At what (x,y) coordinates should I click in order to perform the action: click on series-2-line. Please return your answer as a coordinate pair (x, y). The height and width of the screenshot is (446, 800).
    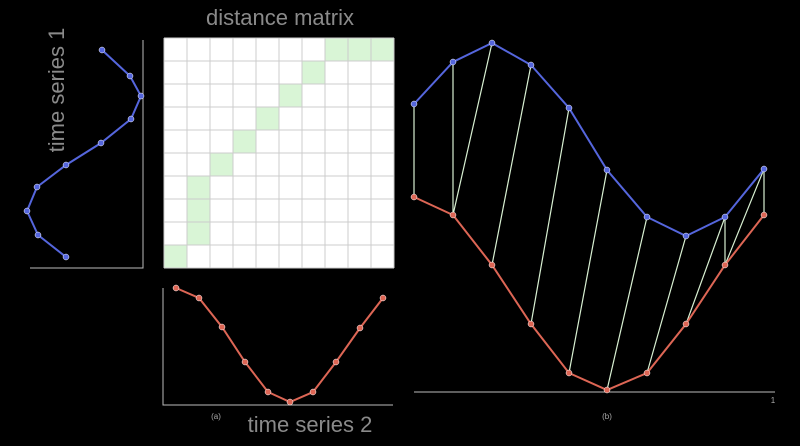
    Looking at the image, I should click on (279, 345).